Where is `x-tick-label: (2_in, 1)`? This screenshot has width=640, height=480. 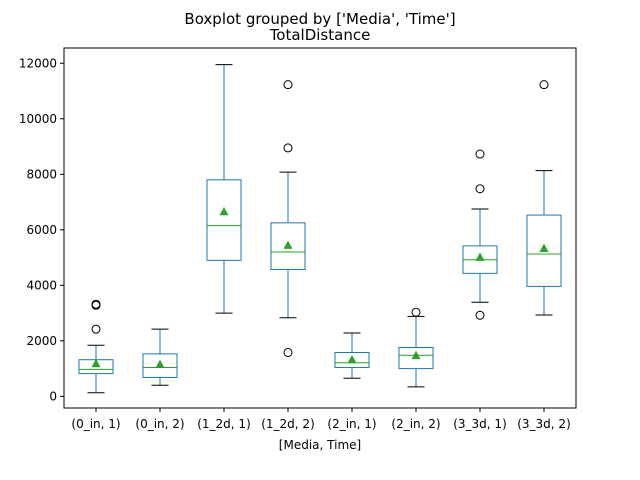 x-tick-label: (2_in, 1) is located at coordinates (351, 424).